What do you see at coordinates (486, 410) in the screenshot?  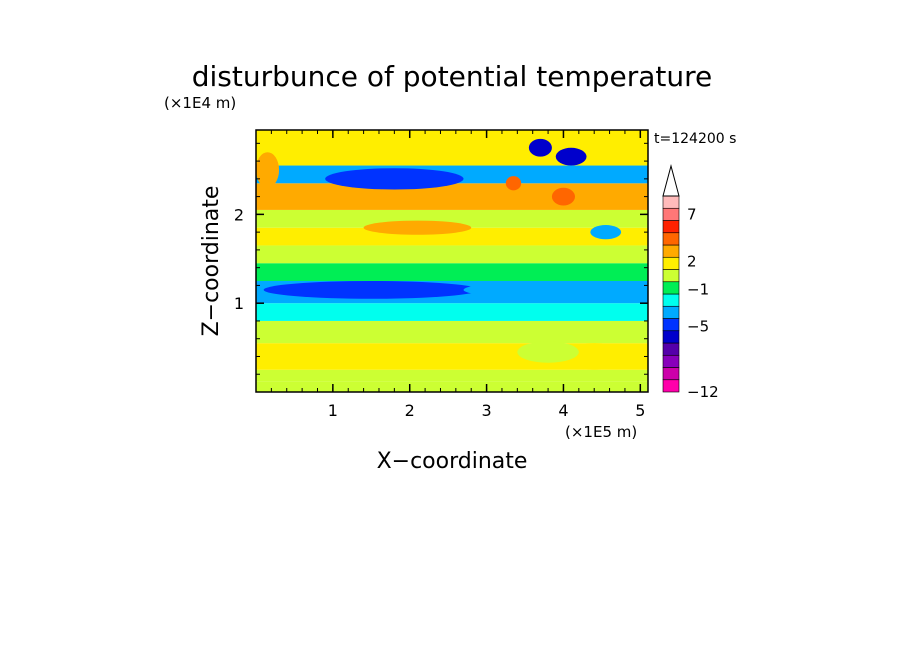 I see `x-tick-label: 3` at bounding box center [486, 410].